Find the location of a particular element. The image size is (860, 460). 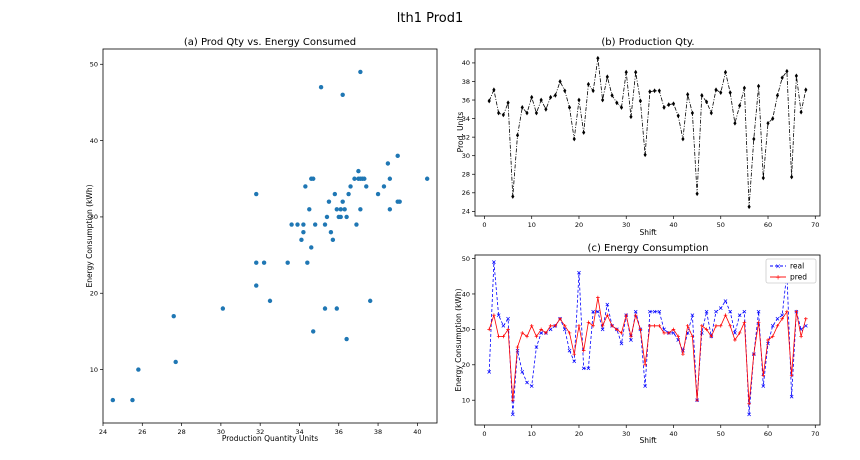

production-ytick-label: 28 is located at coordinates (466, 175).